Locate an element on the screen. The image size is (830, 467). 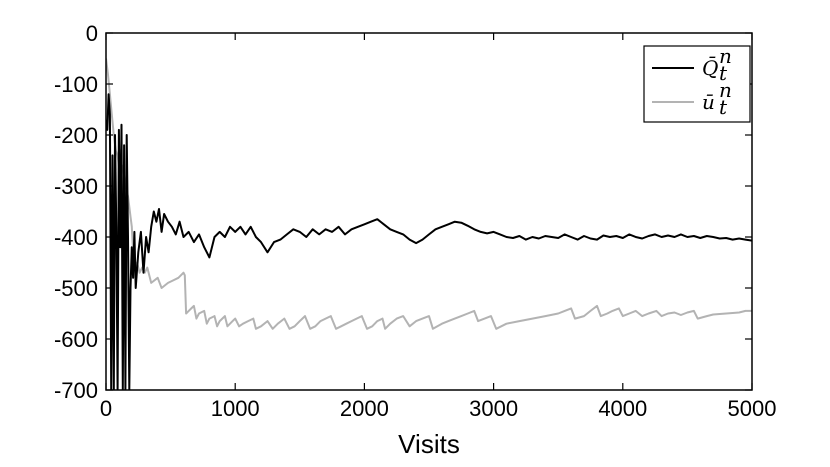
y-tick-label: -600 is located at coordinates (76, 339).